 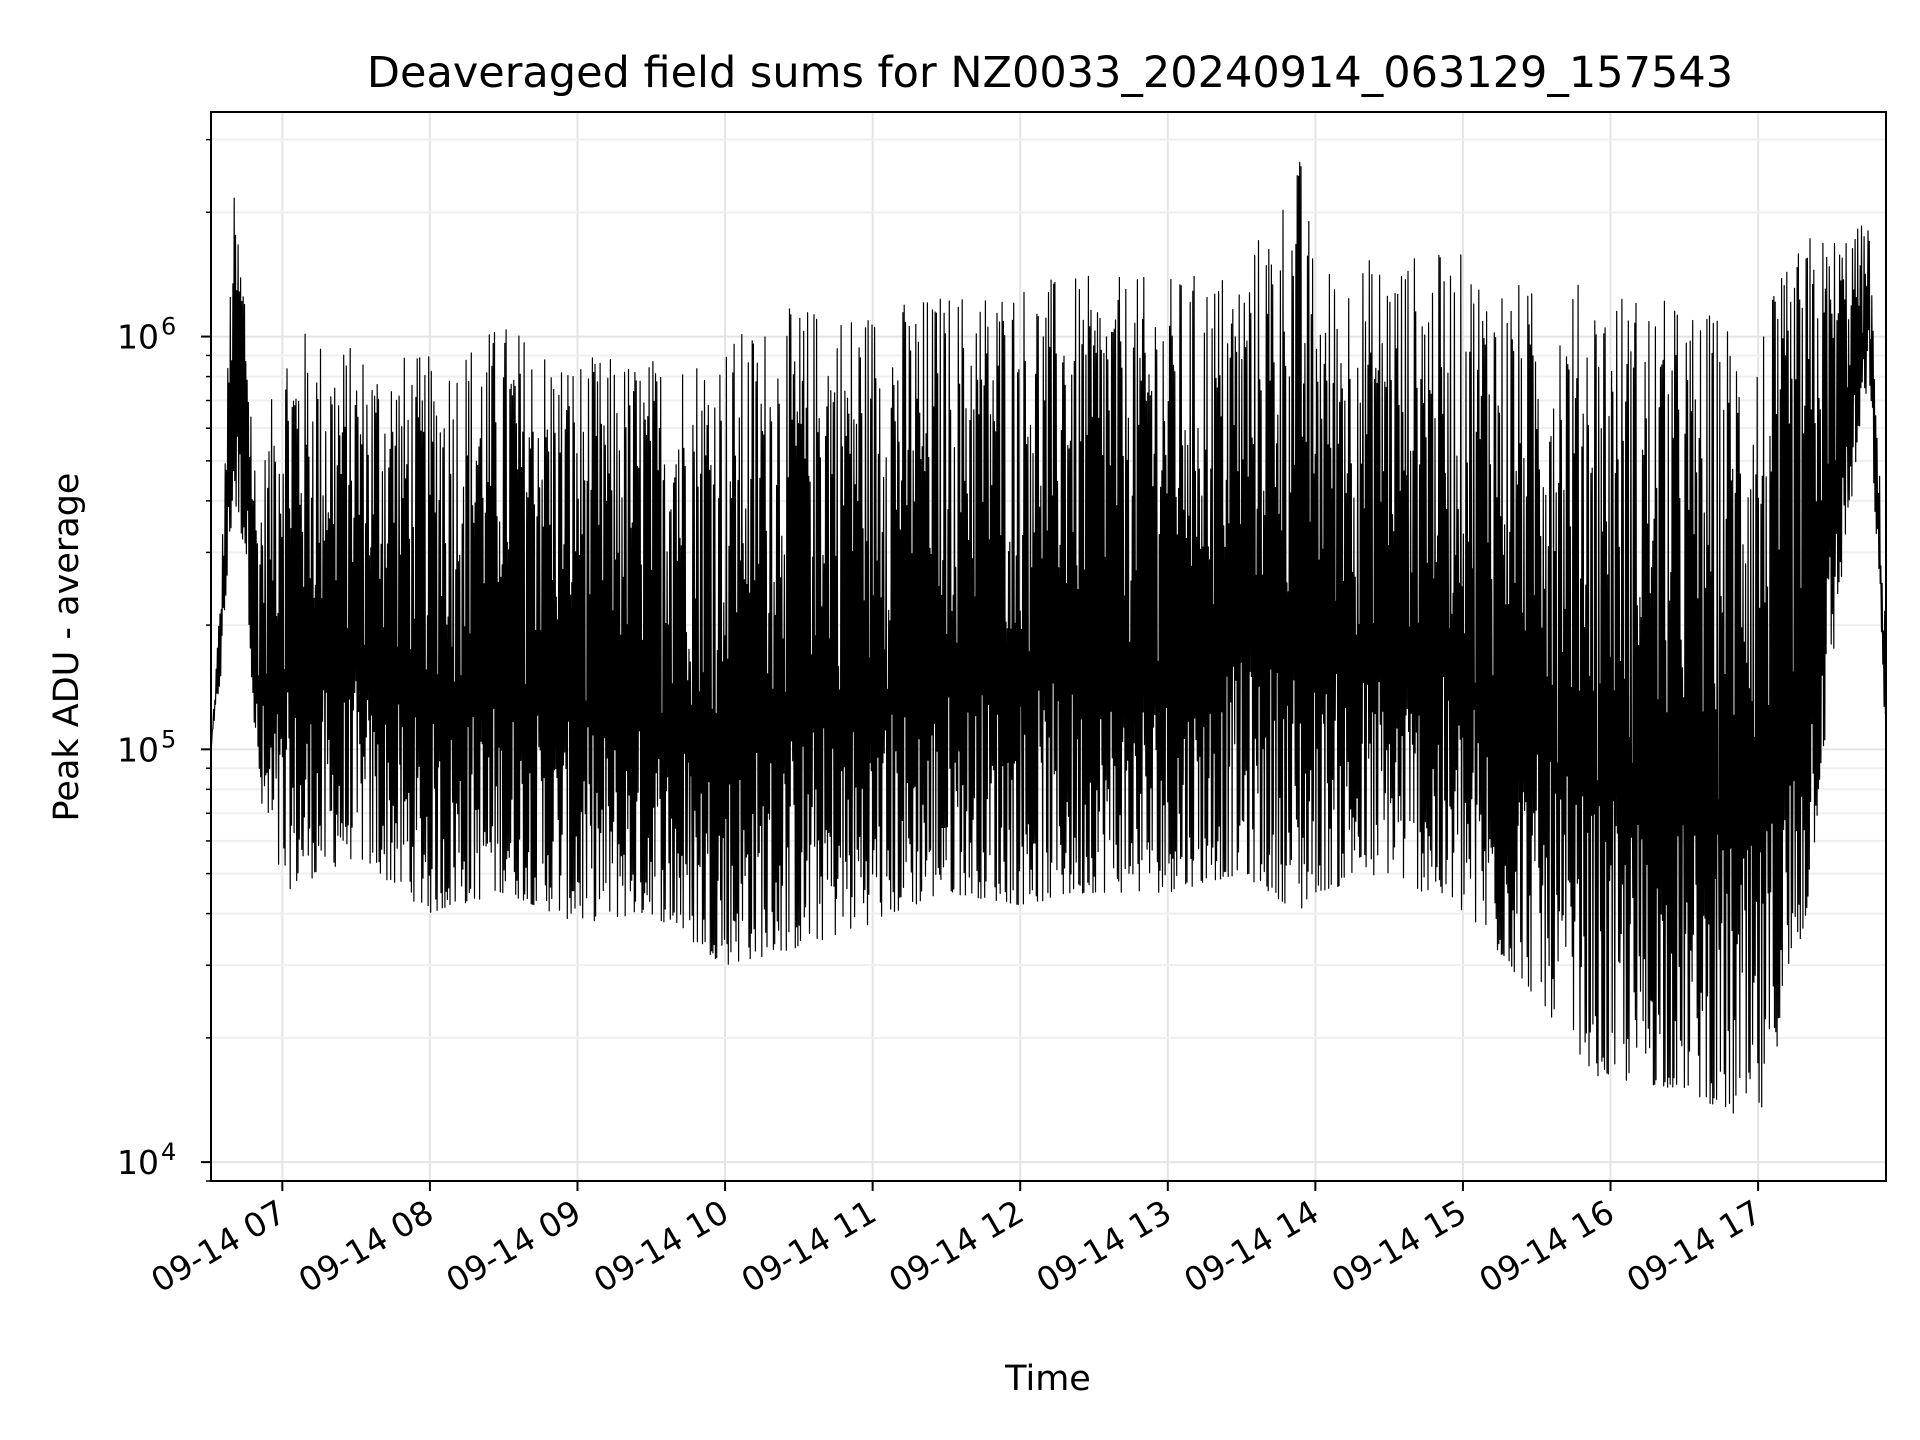 I want to click on y-tick-label: 10 6, so click(x=146, y=335).